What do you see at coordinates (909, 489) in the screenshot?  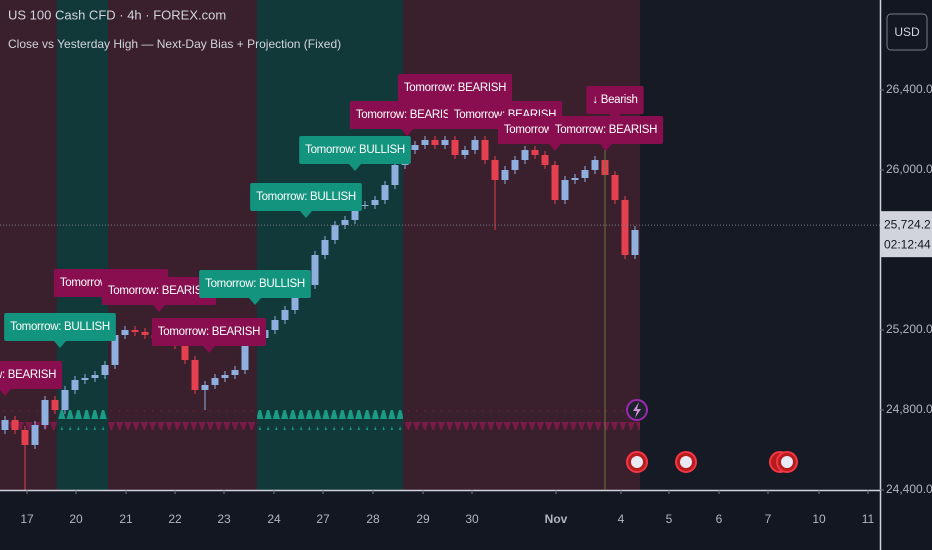 I see `y-tick-label: 24,400.0` at bounding box center [909, 489].